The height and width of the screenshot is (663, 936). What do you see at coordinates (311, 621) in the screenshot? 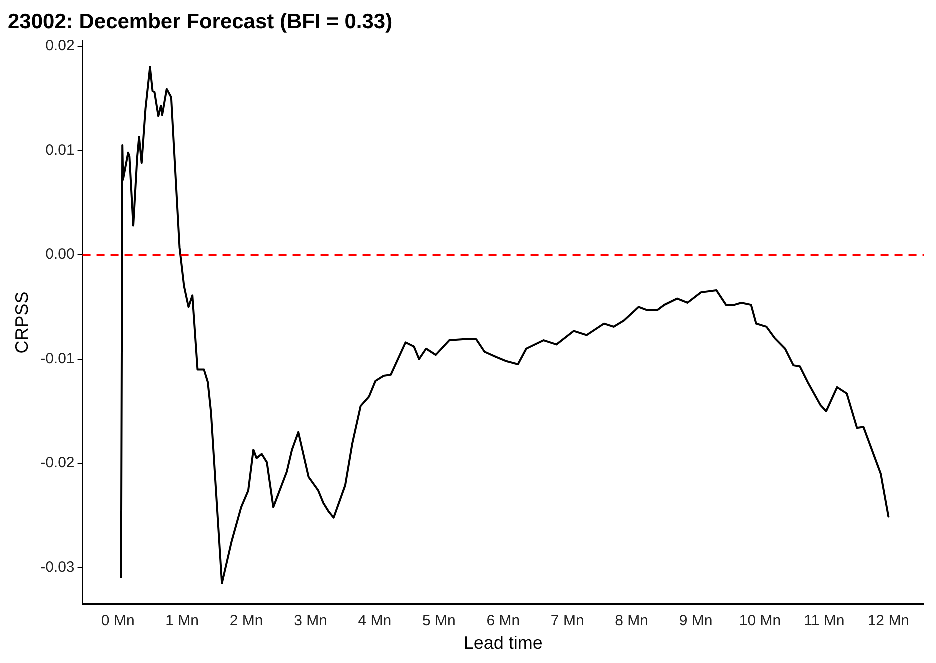
I see `x-tick-label: 3 Mn` at bounding box center [311, 621].